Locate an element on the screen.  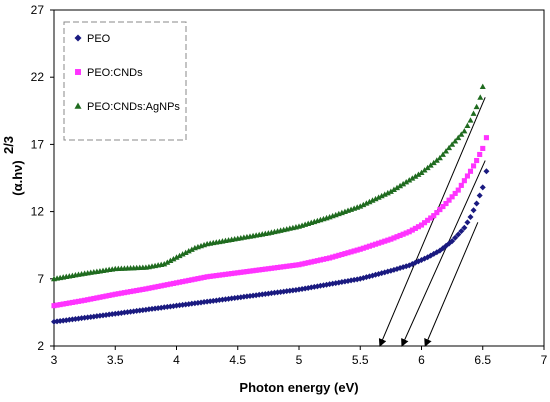
x-tick-label: 6.5 is located at coordinates (482, 360).